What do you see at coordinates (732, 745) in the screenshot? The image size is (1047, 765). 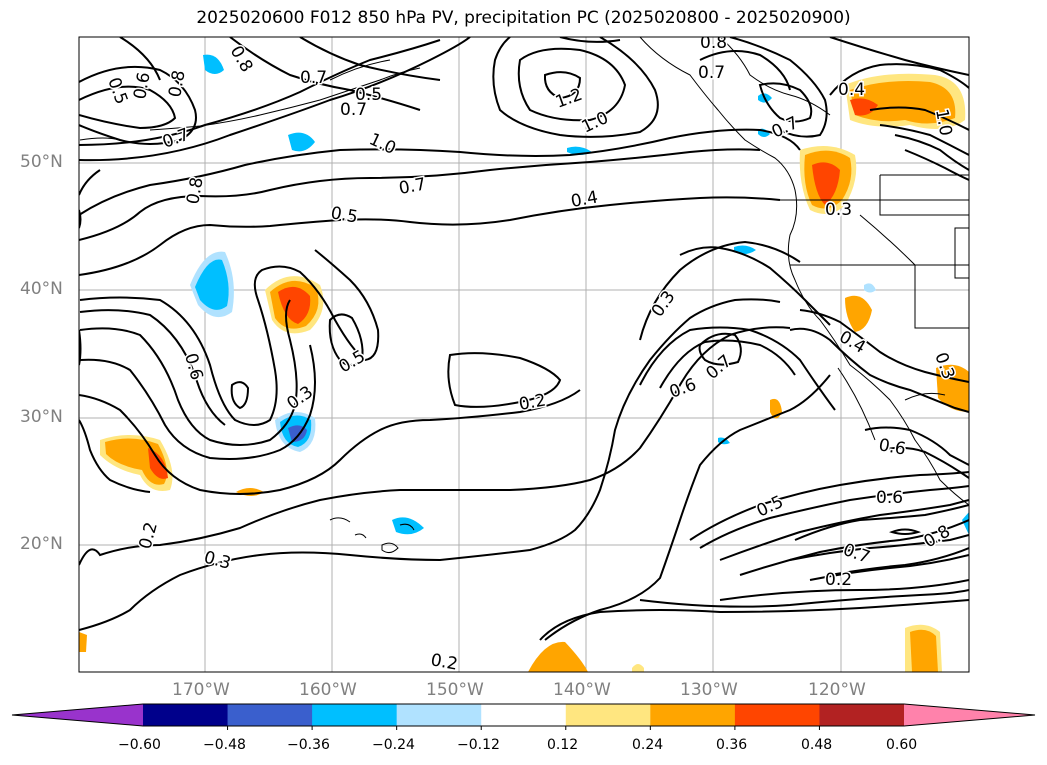 I see `colorbar-tick-label: 0.36` at bounding box center [732, 745].